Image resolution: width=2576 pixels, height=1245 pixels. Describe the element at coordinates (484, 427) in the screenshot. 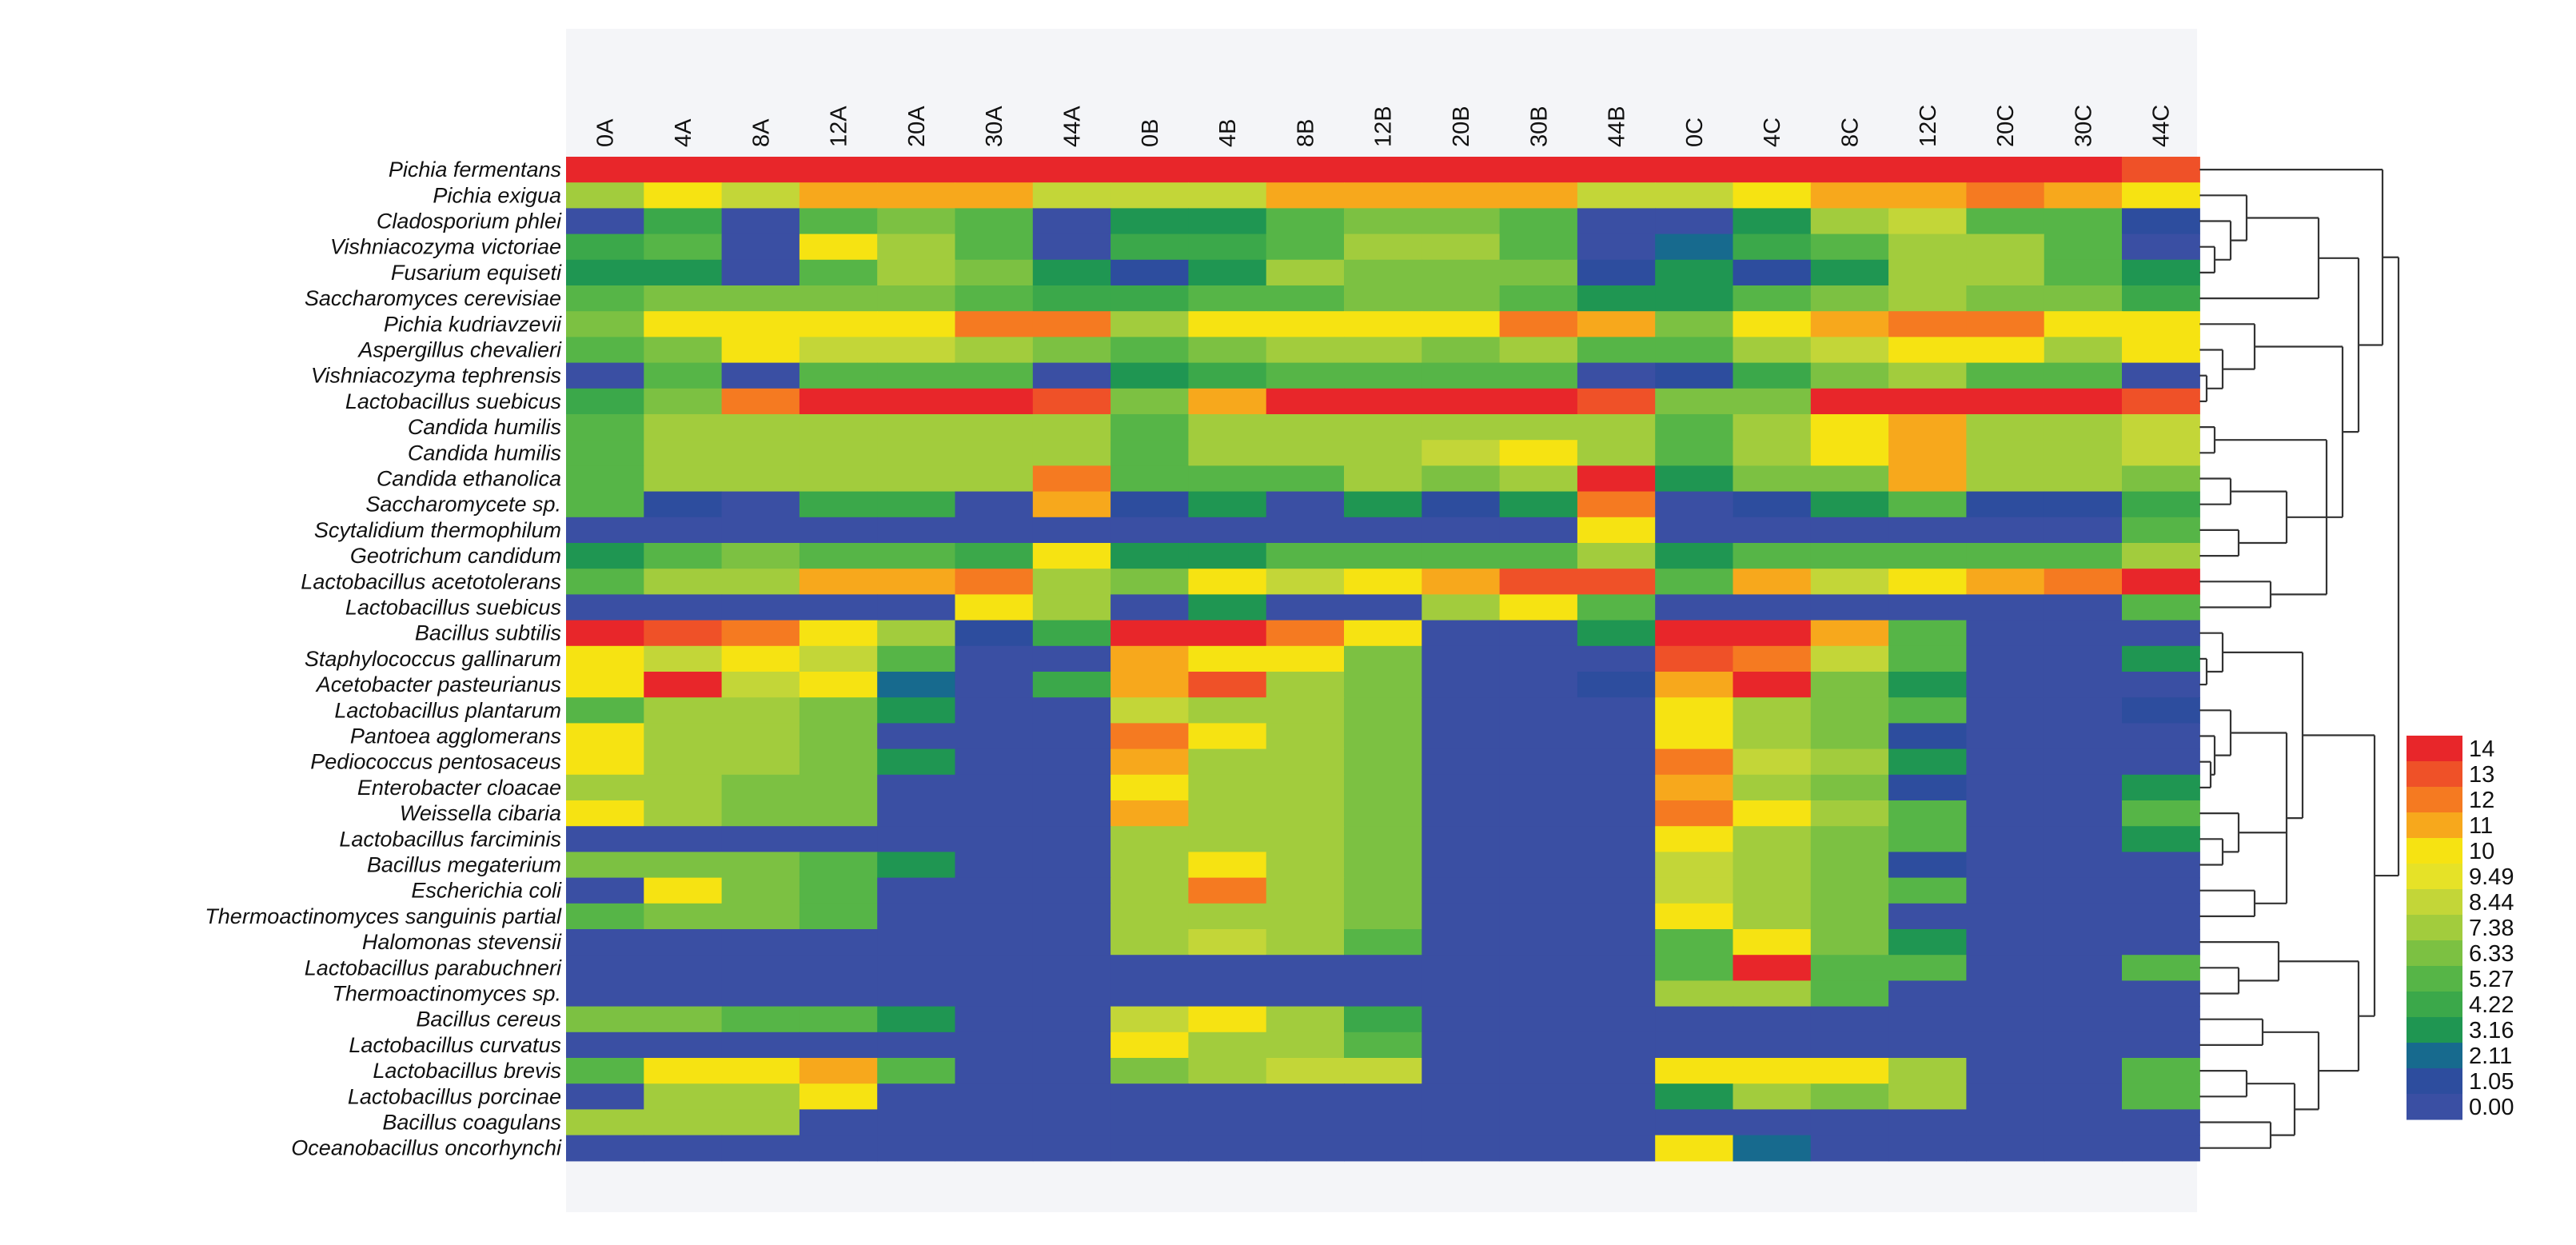

I see `row-label: Candida humilis` at that location.